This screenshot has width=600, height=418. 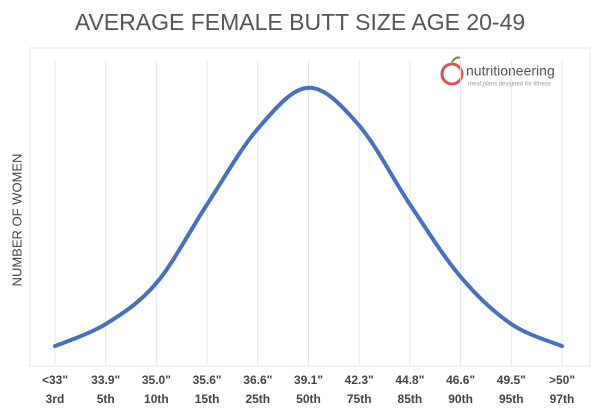 What do you see at coordinates (55, 380) in the screenshot?
I see `x-tick-label: <33"` at bounding box center [55, 380].